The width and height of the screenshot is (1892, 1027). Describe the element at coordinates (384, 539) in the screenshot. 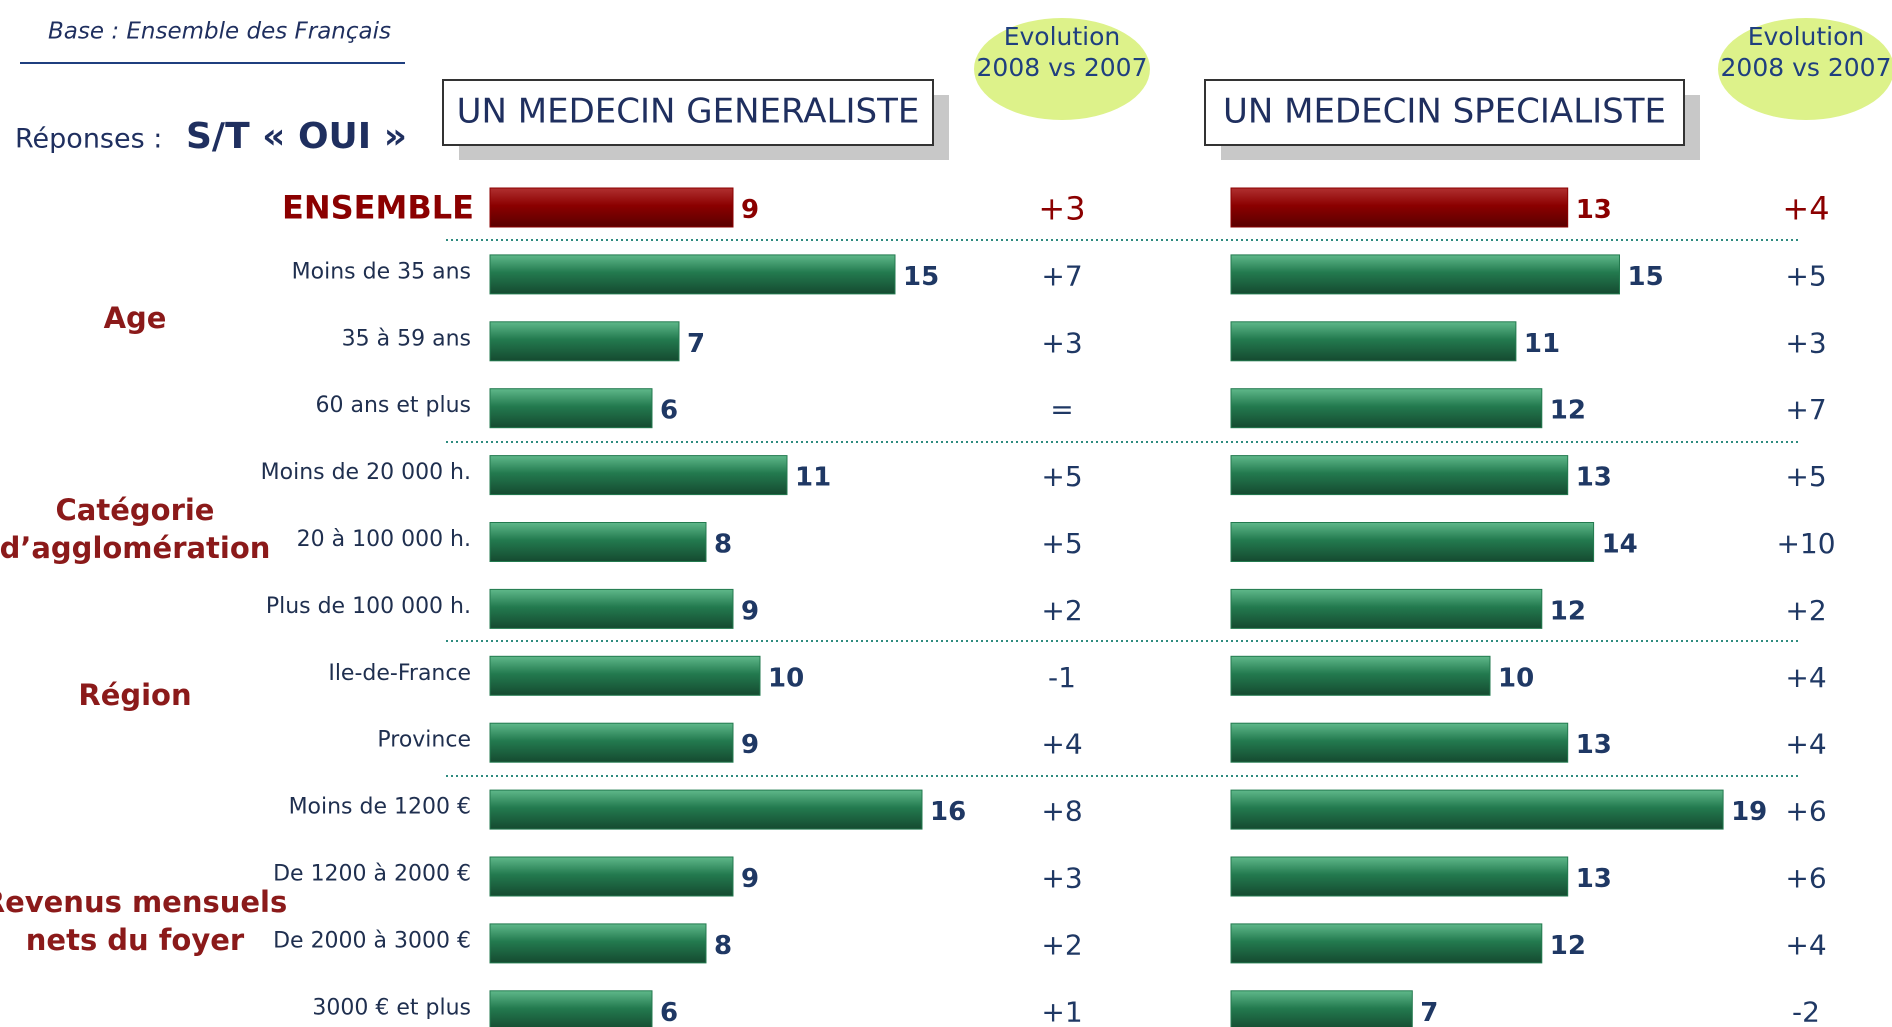

I see `row-label: 20 à 100 000 h.` at that location.